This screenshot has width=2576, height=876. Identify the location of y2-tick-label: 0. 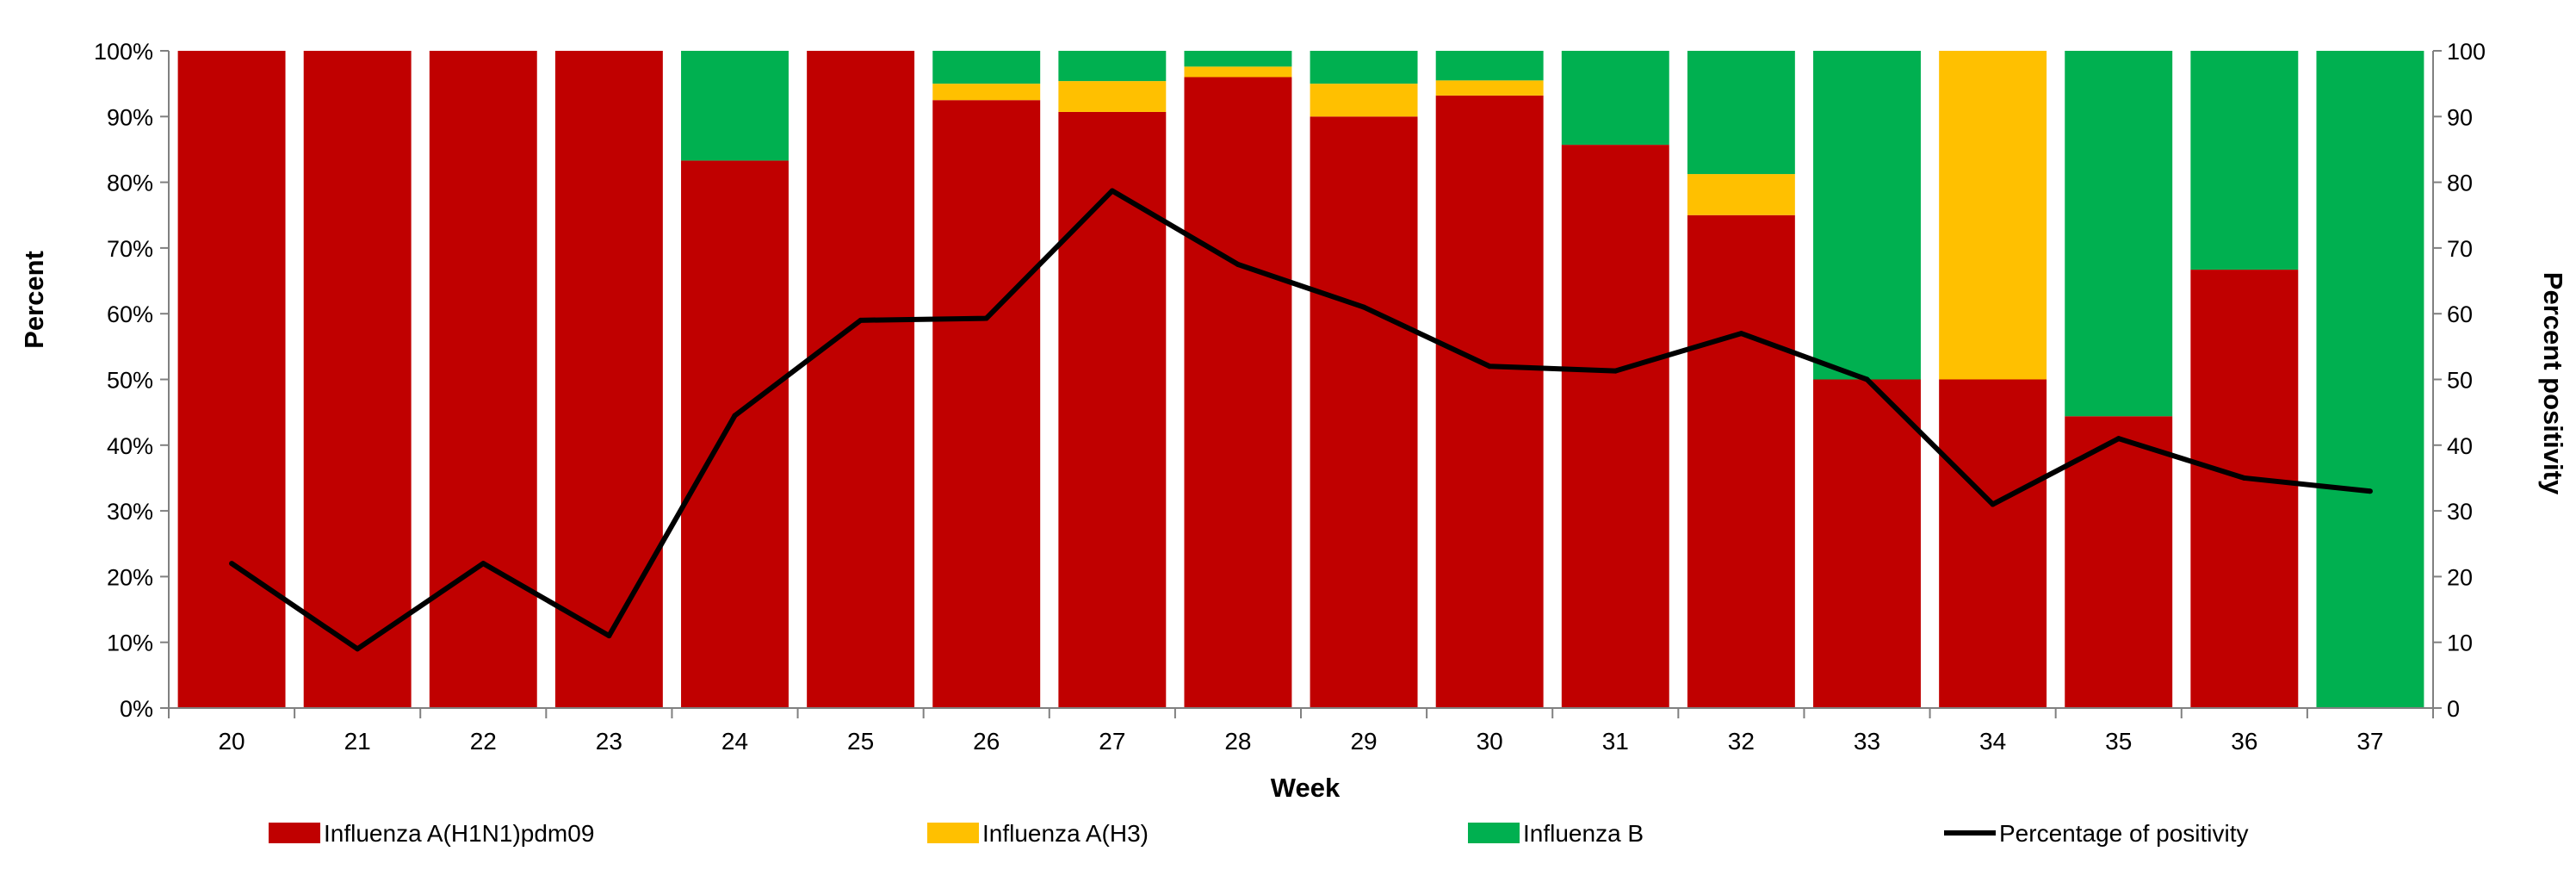
(2453, 709).